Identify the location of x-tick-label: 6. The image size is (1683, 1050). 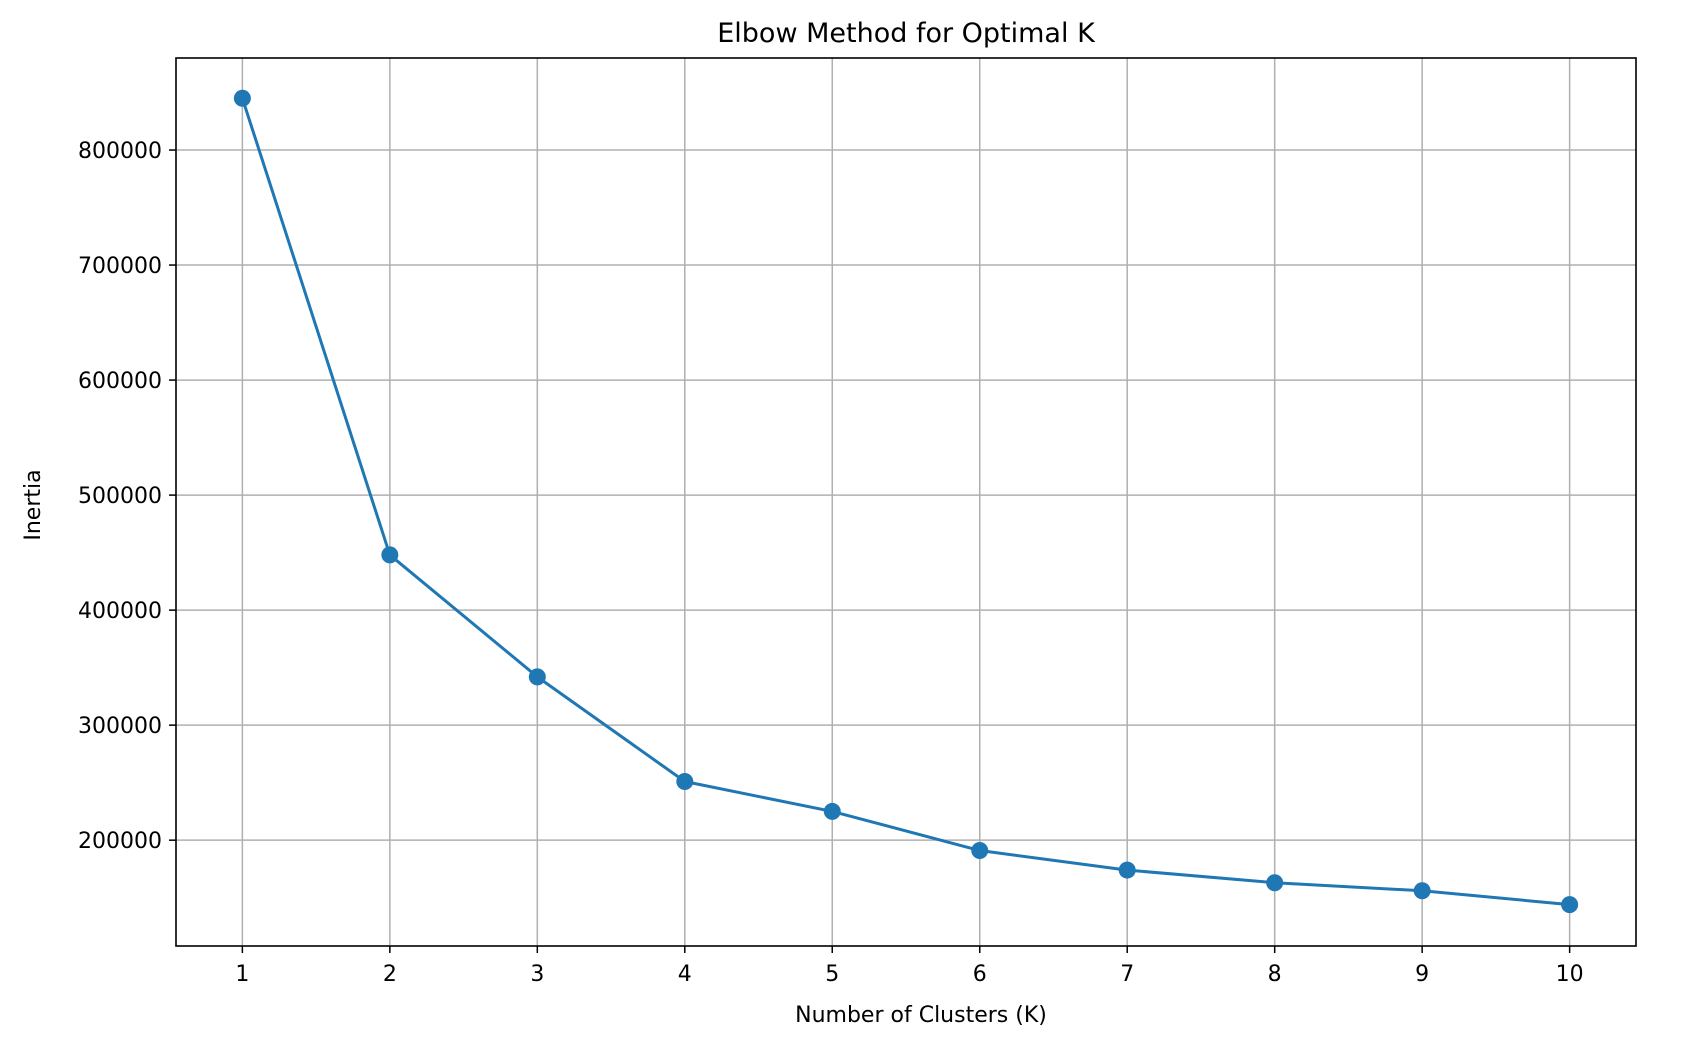
(980, 974).